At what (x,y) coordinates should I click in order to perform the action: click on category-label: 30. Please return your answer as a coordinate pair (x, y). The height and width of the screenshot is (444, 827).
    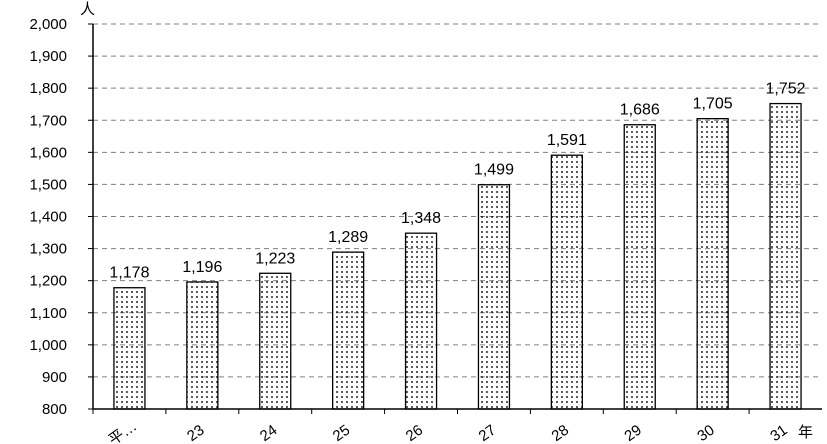
    Looking at the image, I should click on (705, 433).